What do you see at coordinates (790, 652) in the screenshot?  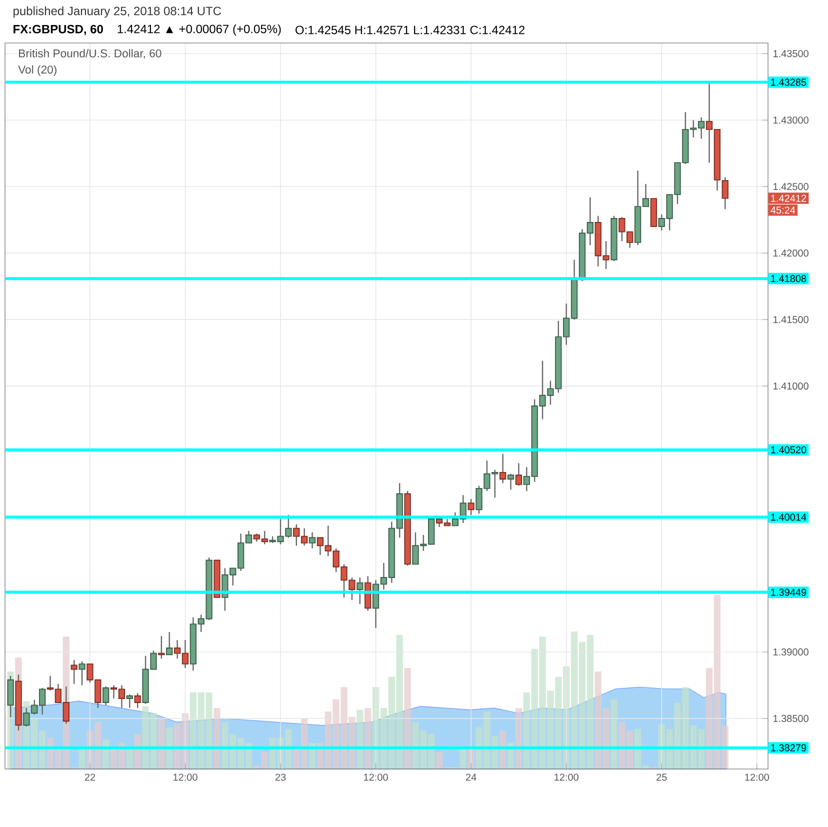 I see `y-tick-label: 1.39000` at bounding box center [790, 652].